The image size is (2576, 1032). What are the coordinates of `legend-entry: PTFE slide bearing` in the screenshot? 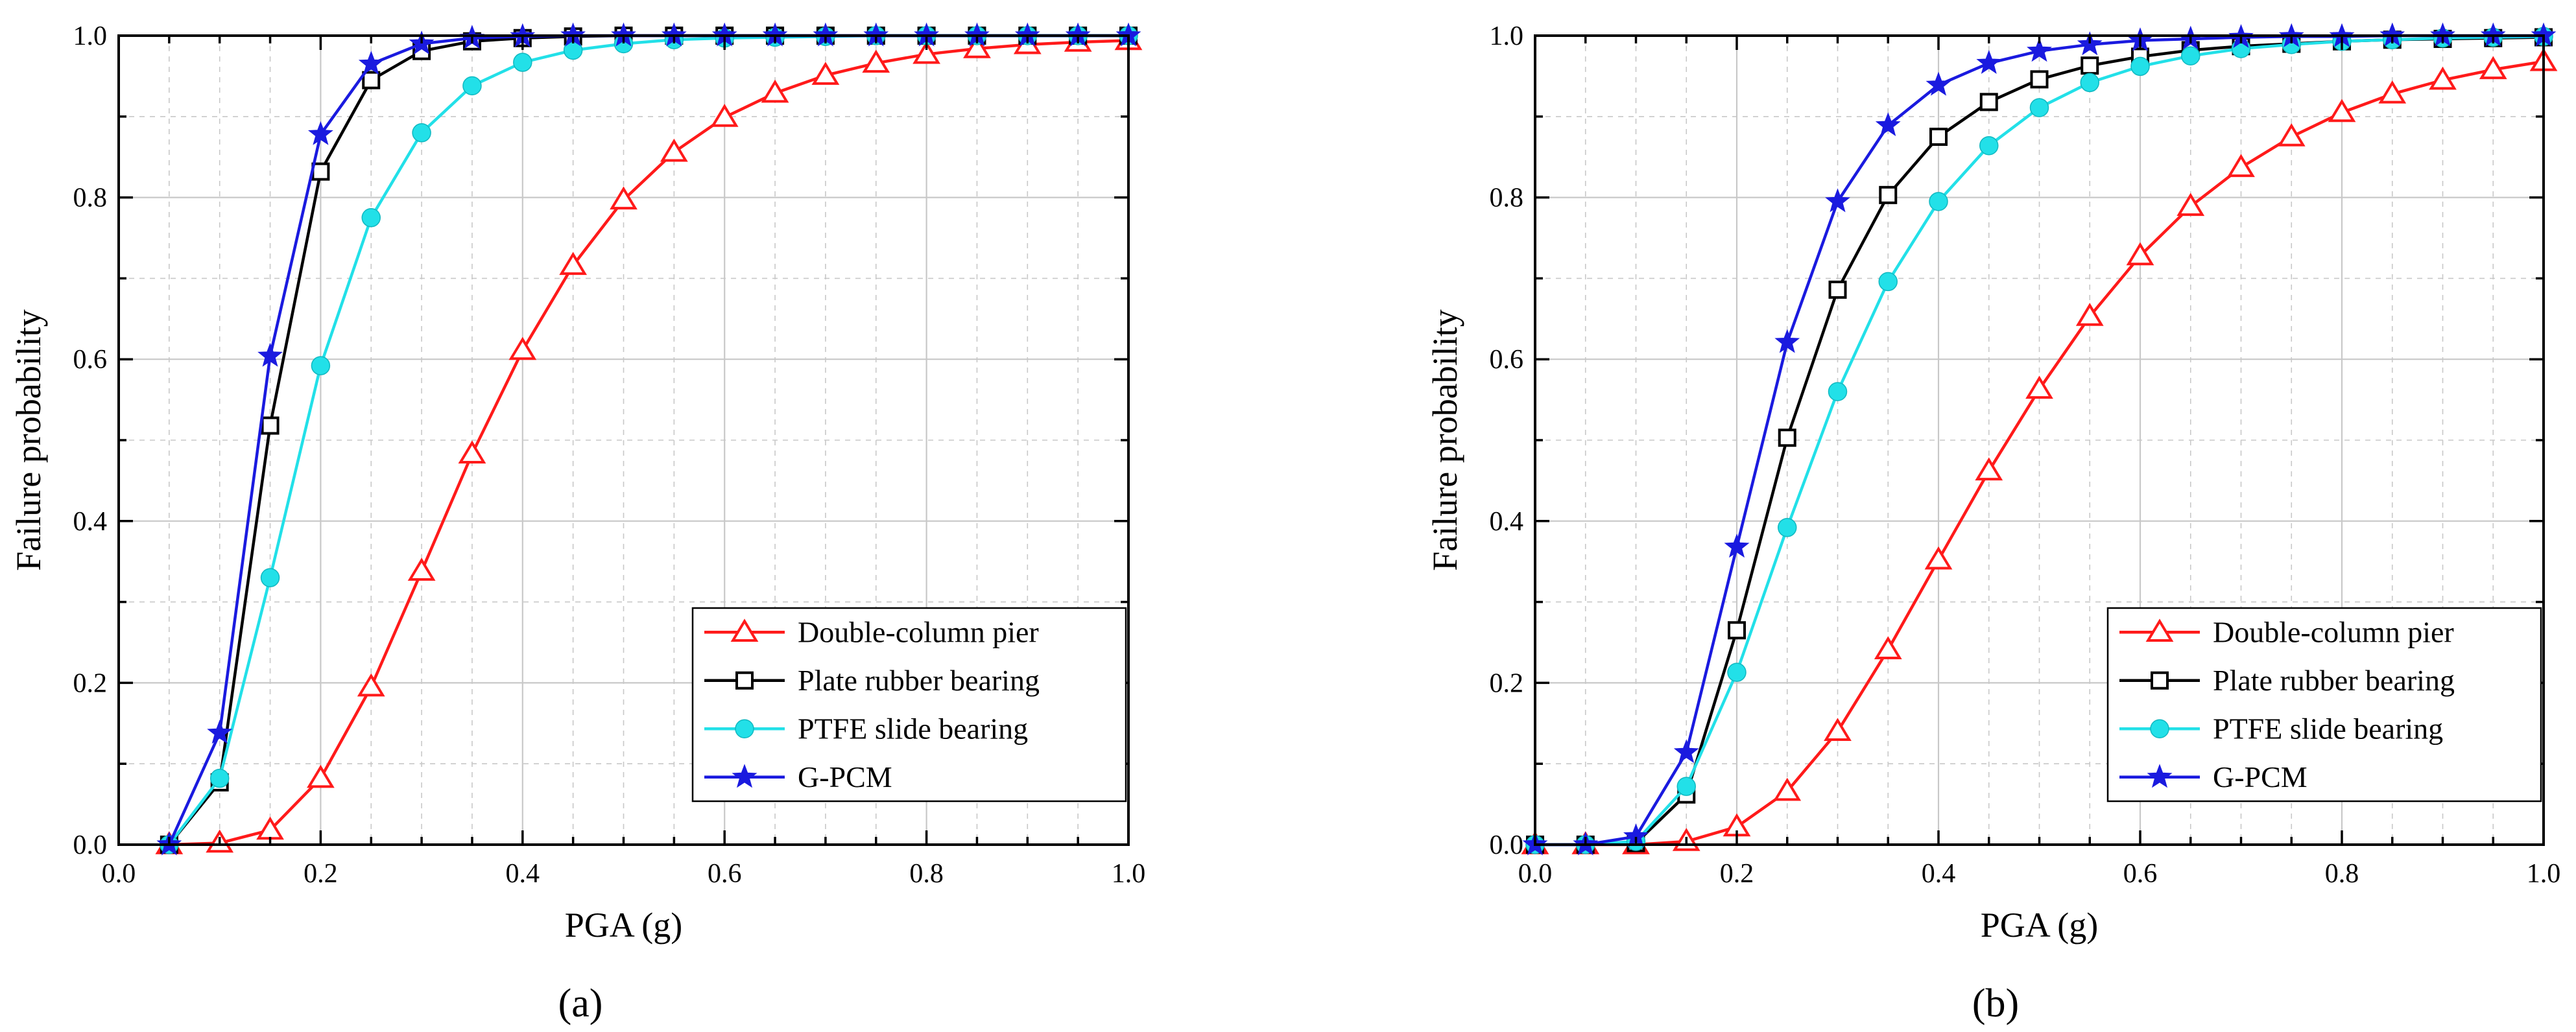 It's located at (866, 729).